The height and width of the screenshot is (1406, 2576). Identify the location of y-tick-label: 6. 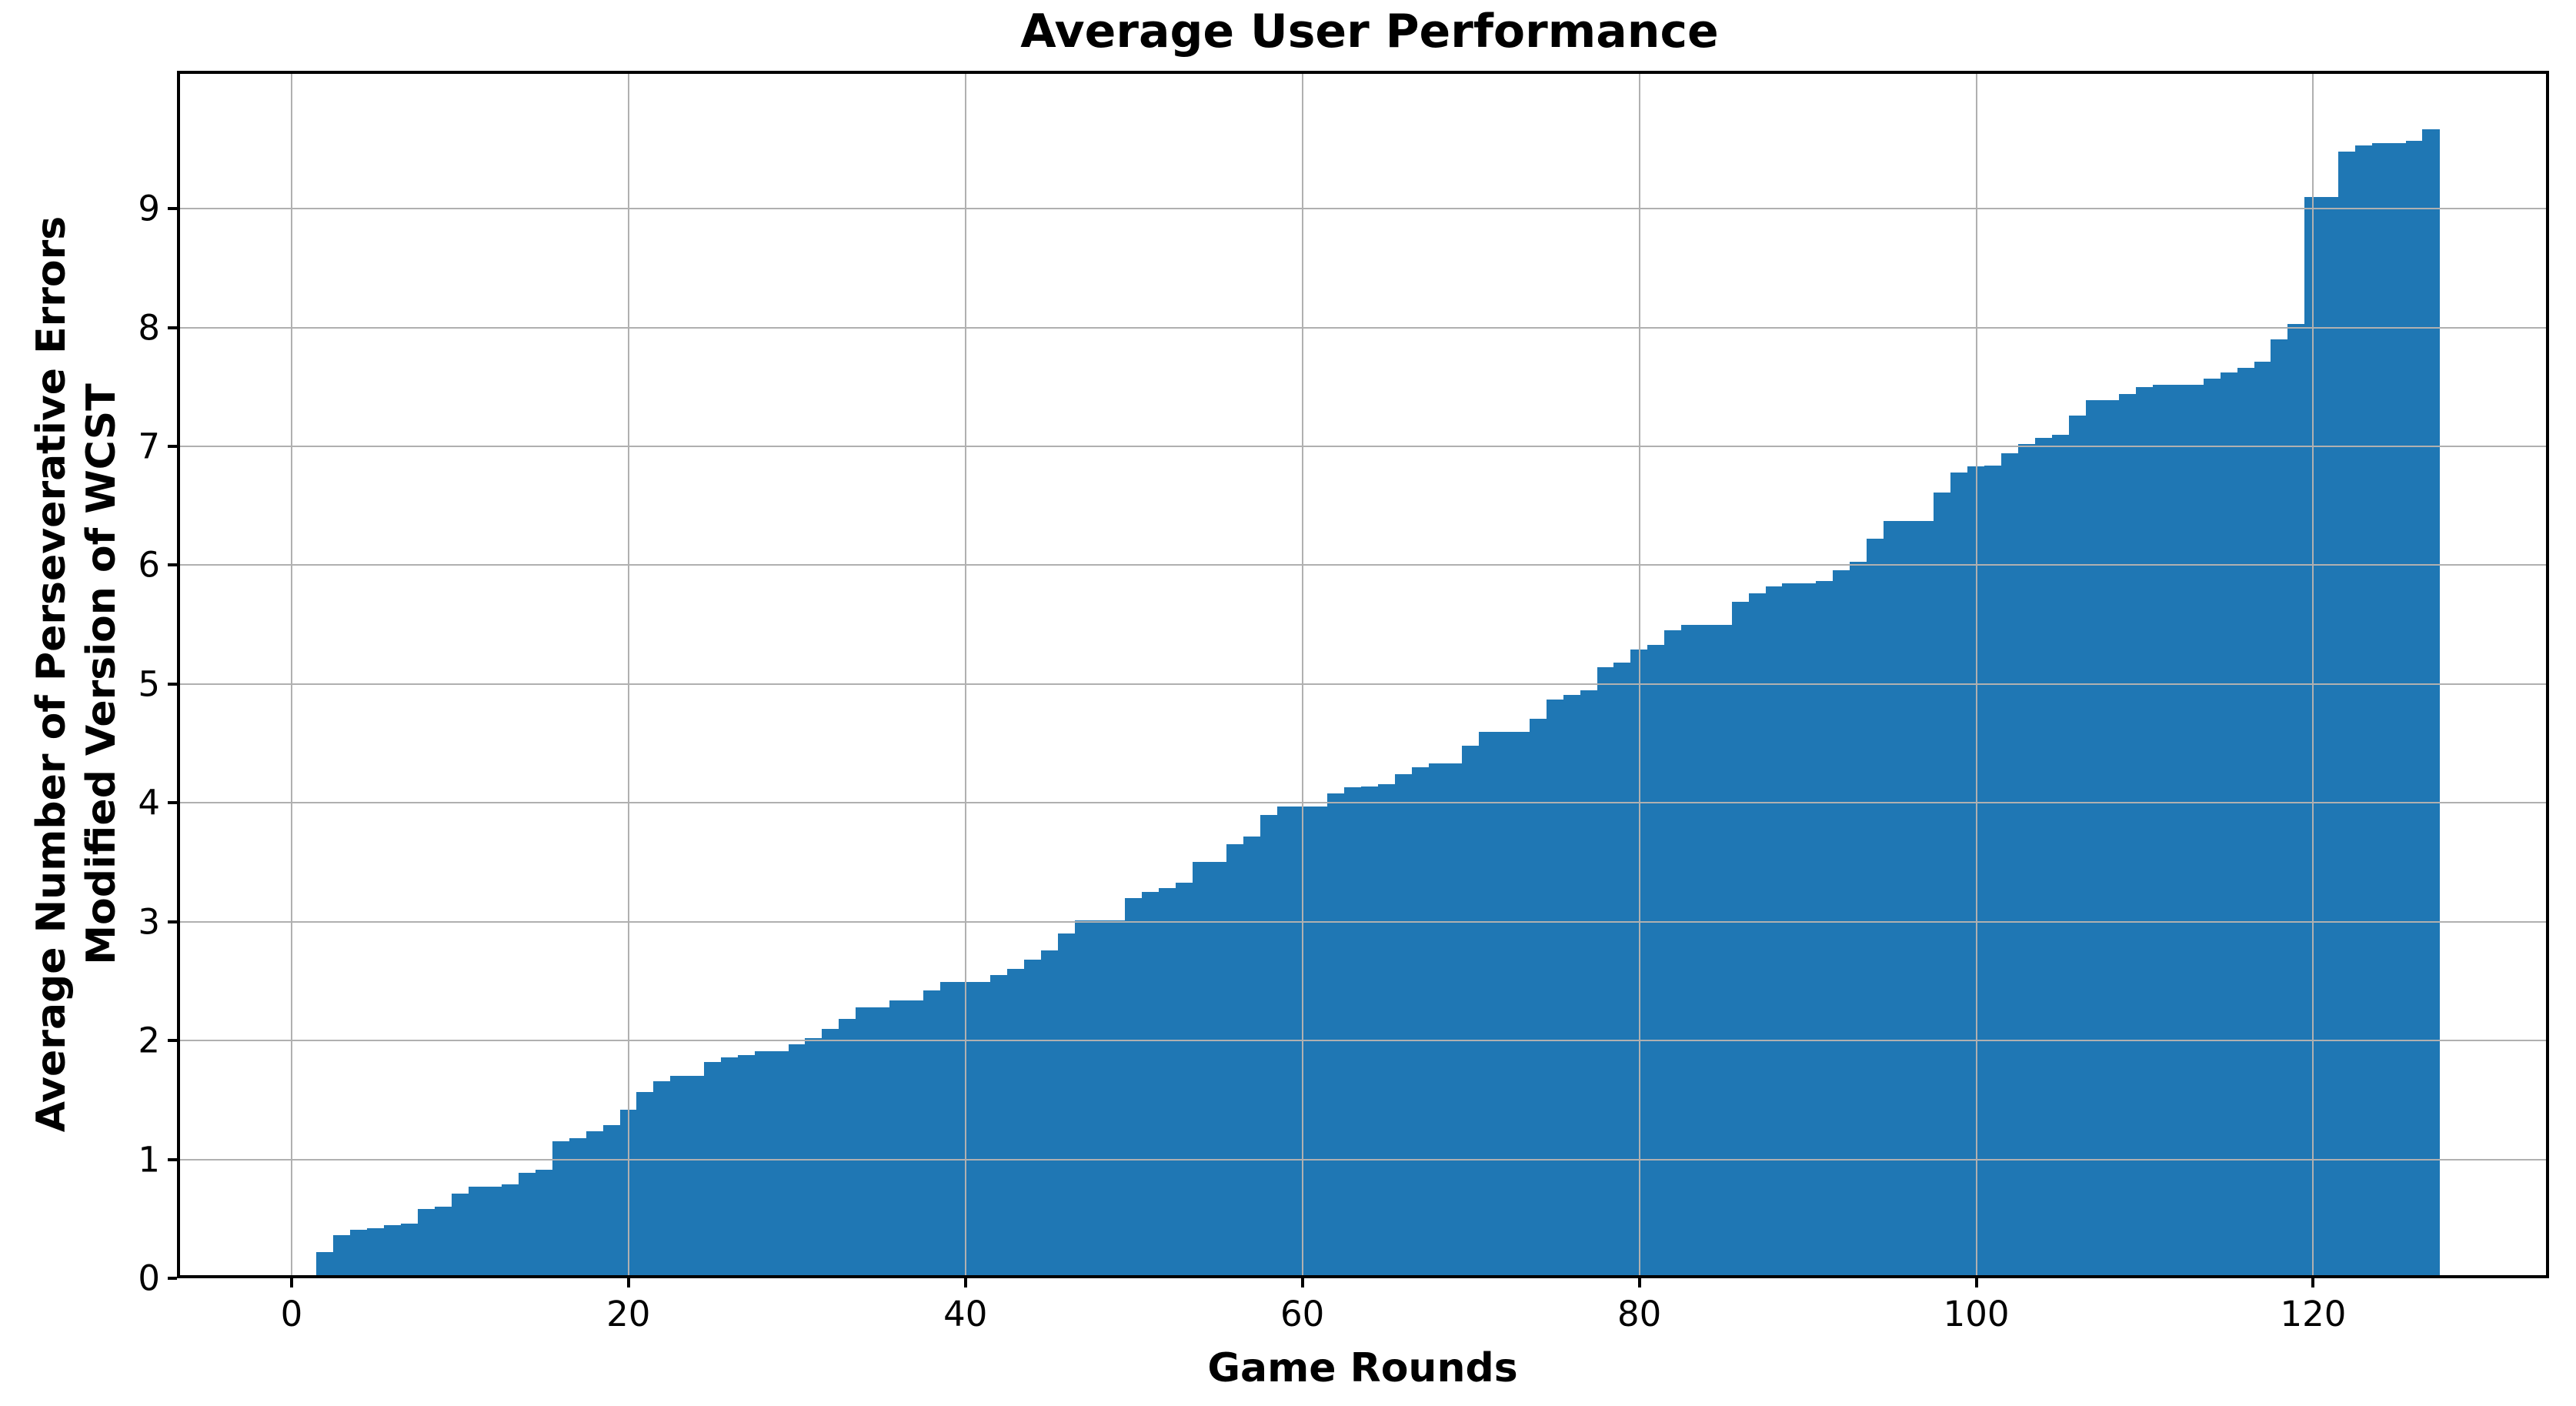
(149, 565).